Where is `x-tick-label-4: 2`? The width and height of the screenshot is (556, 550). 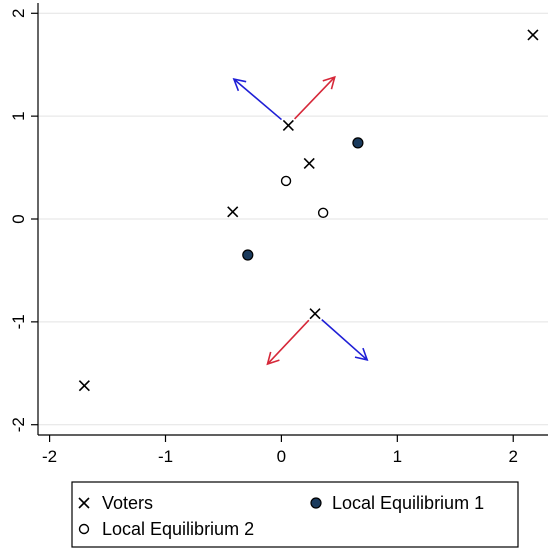 x-tick-label-4: 2 is located at coordinates (512, 456).